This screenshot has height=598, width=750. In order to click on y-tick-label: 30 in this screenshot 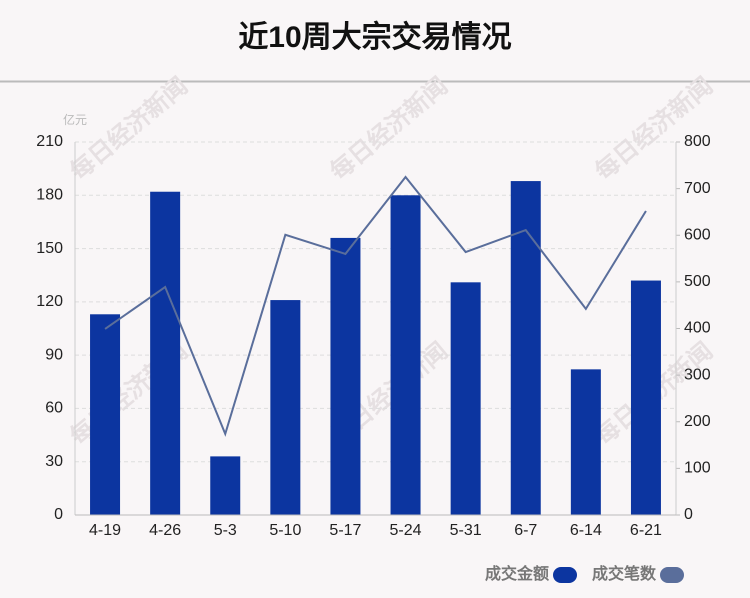, I will do `click(54, 461)`.